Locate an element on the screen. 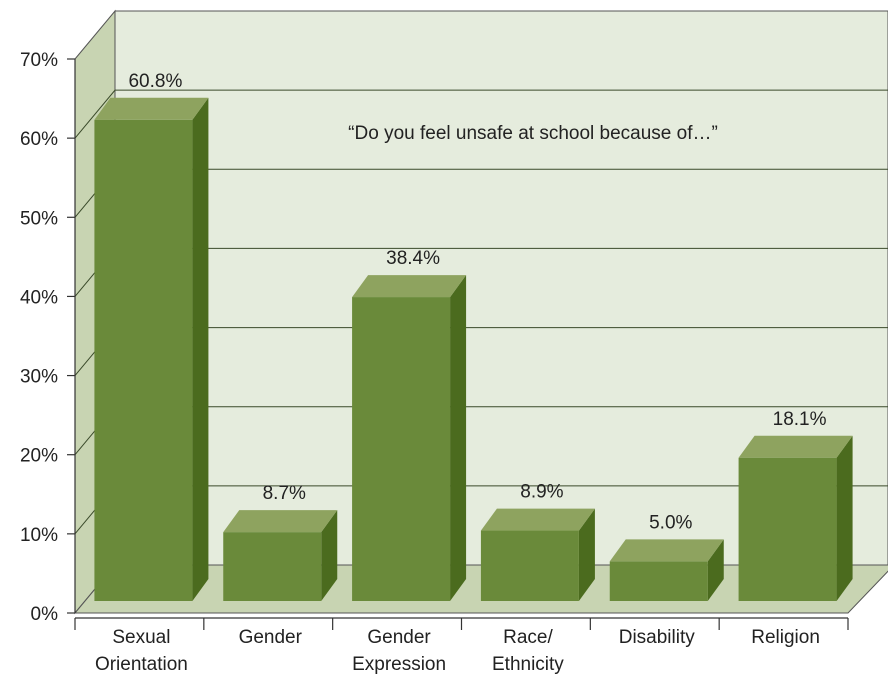 This screenshot has width=888, height=677. gridline is located at coordinates (481, 114).